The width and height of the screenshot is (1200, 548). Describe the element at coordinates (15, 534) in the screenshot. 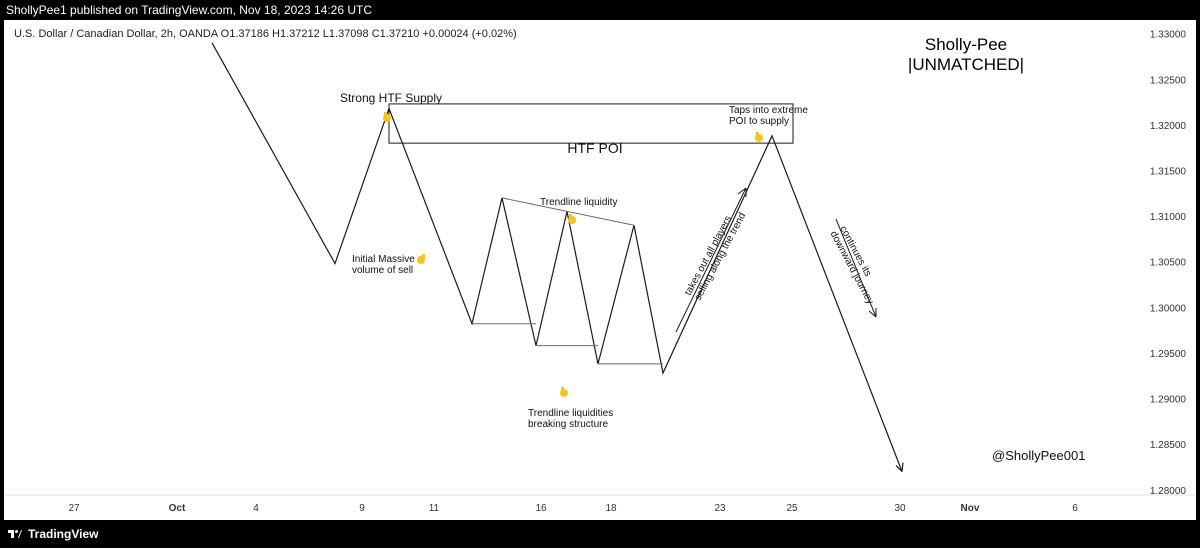

I see `tradingview-logo-icon` at that location.